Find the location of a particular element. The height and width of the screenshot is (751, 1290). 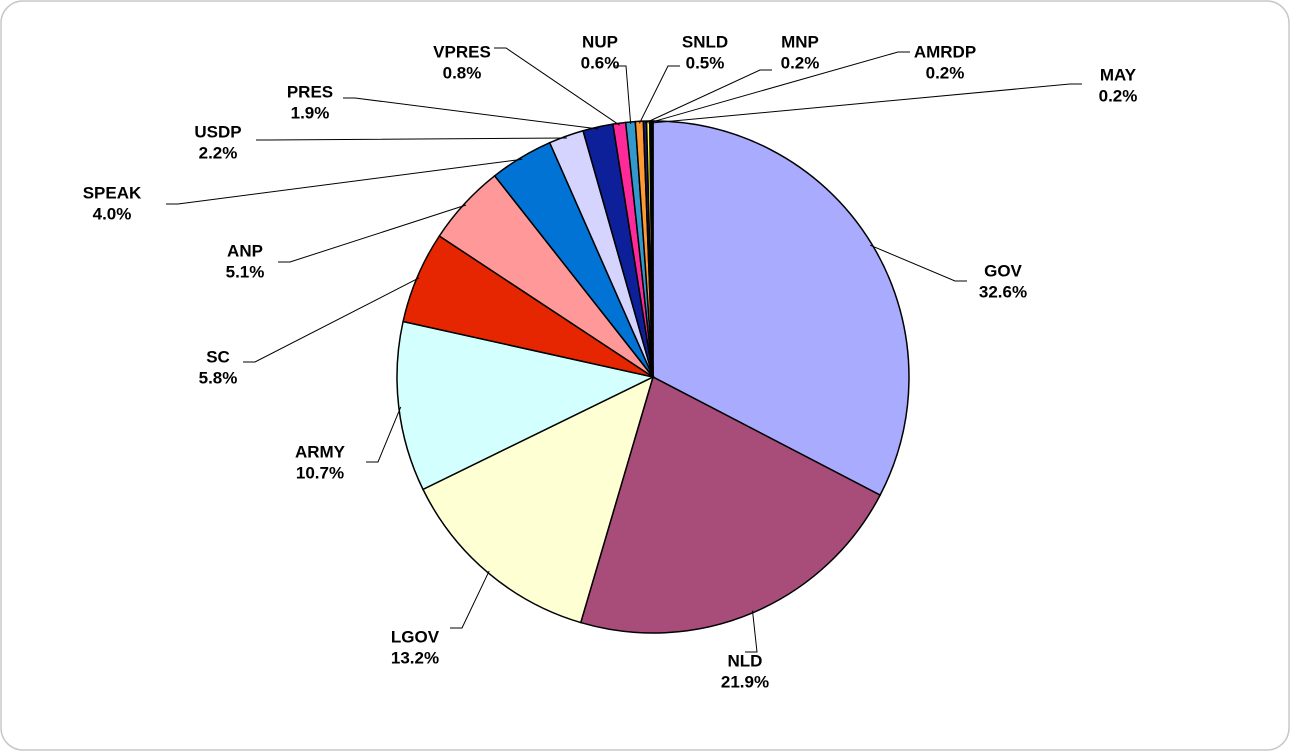

slice-value: 21.9% is located at coordinates (745, 681).